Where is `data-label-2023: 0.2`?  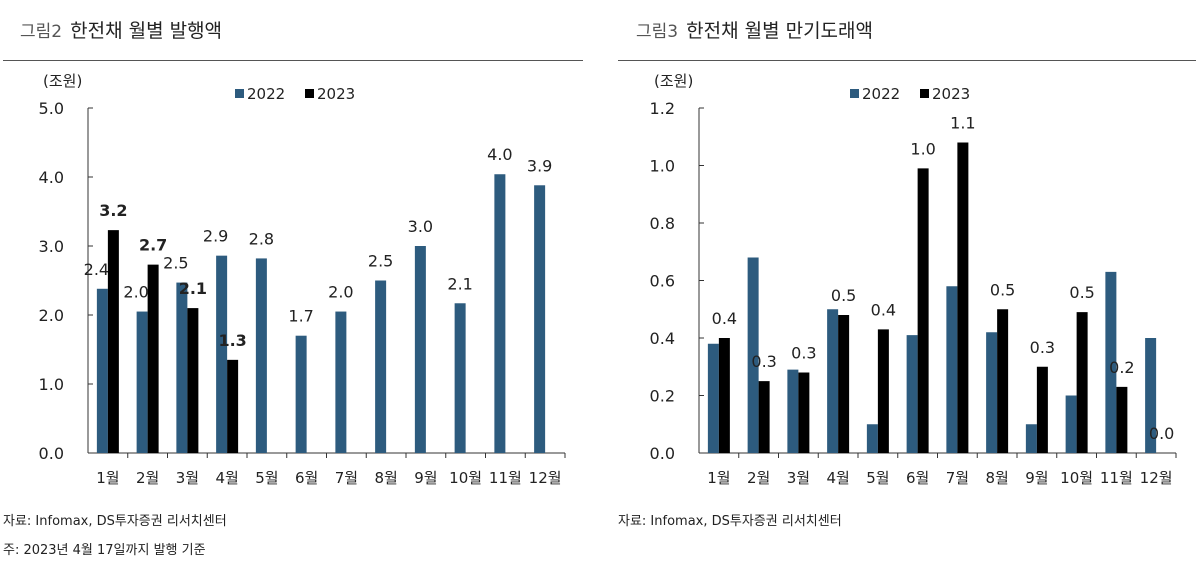
data-label-2023: 0.2 is located at coordinates (1121, 367).